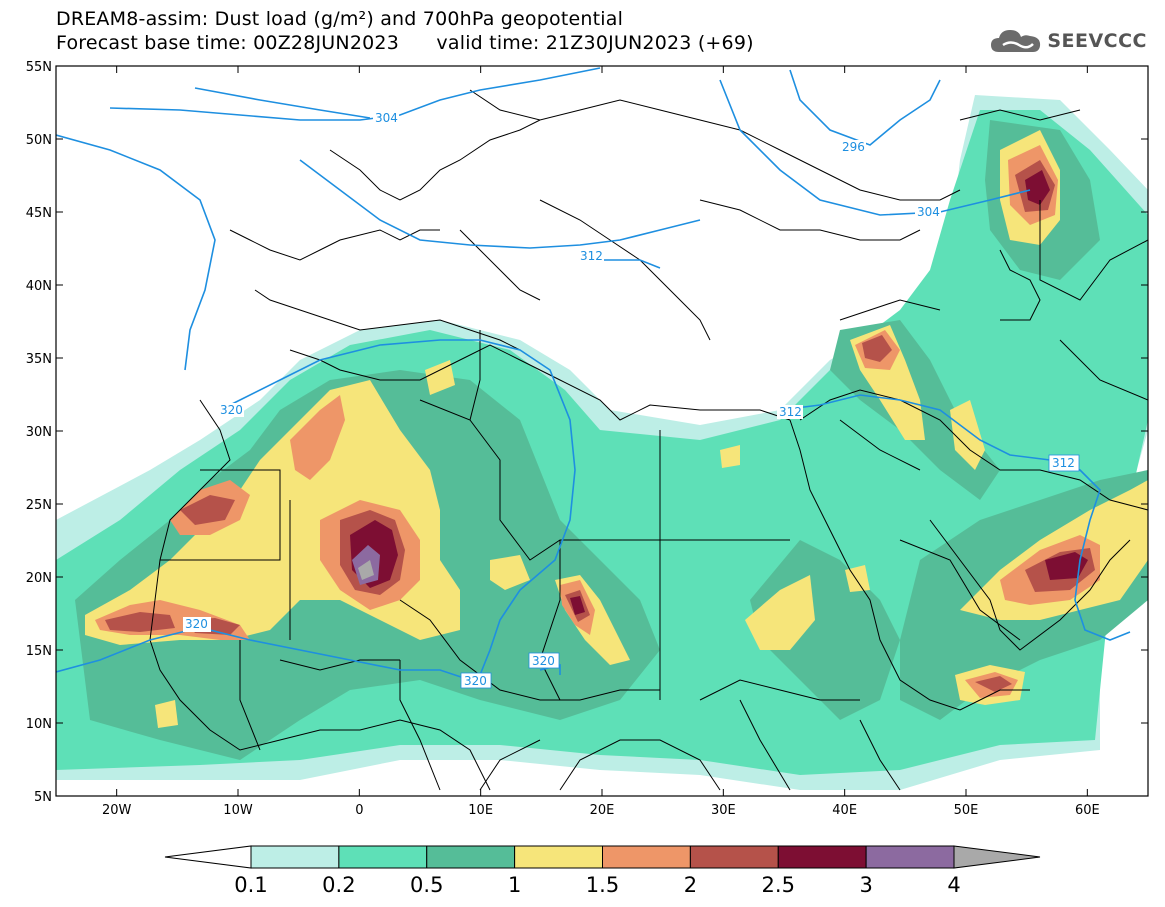  I want to click on svg-text: 296, so click(853, 147).